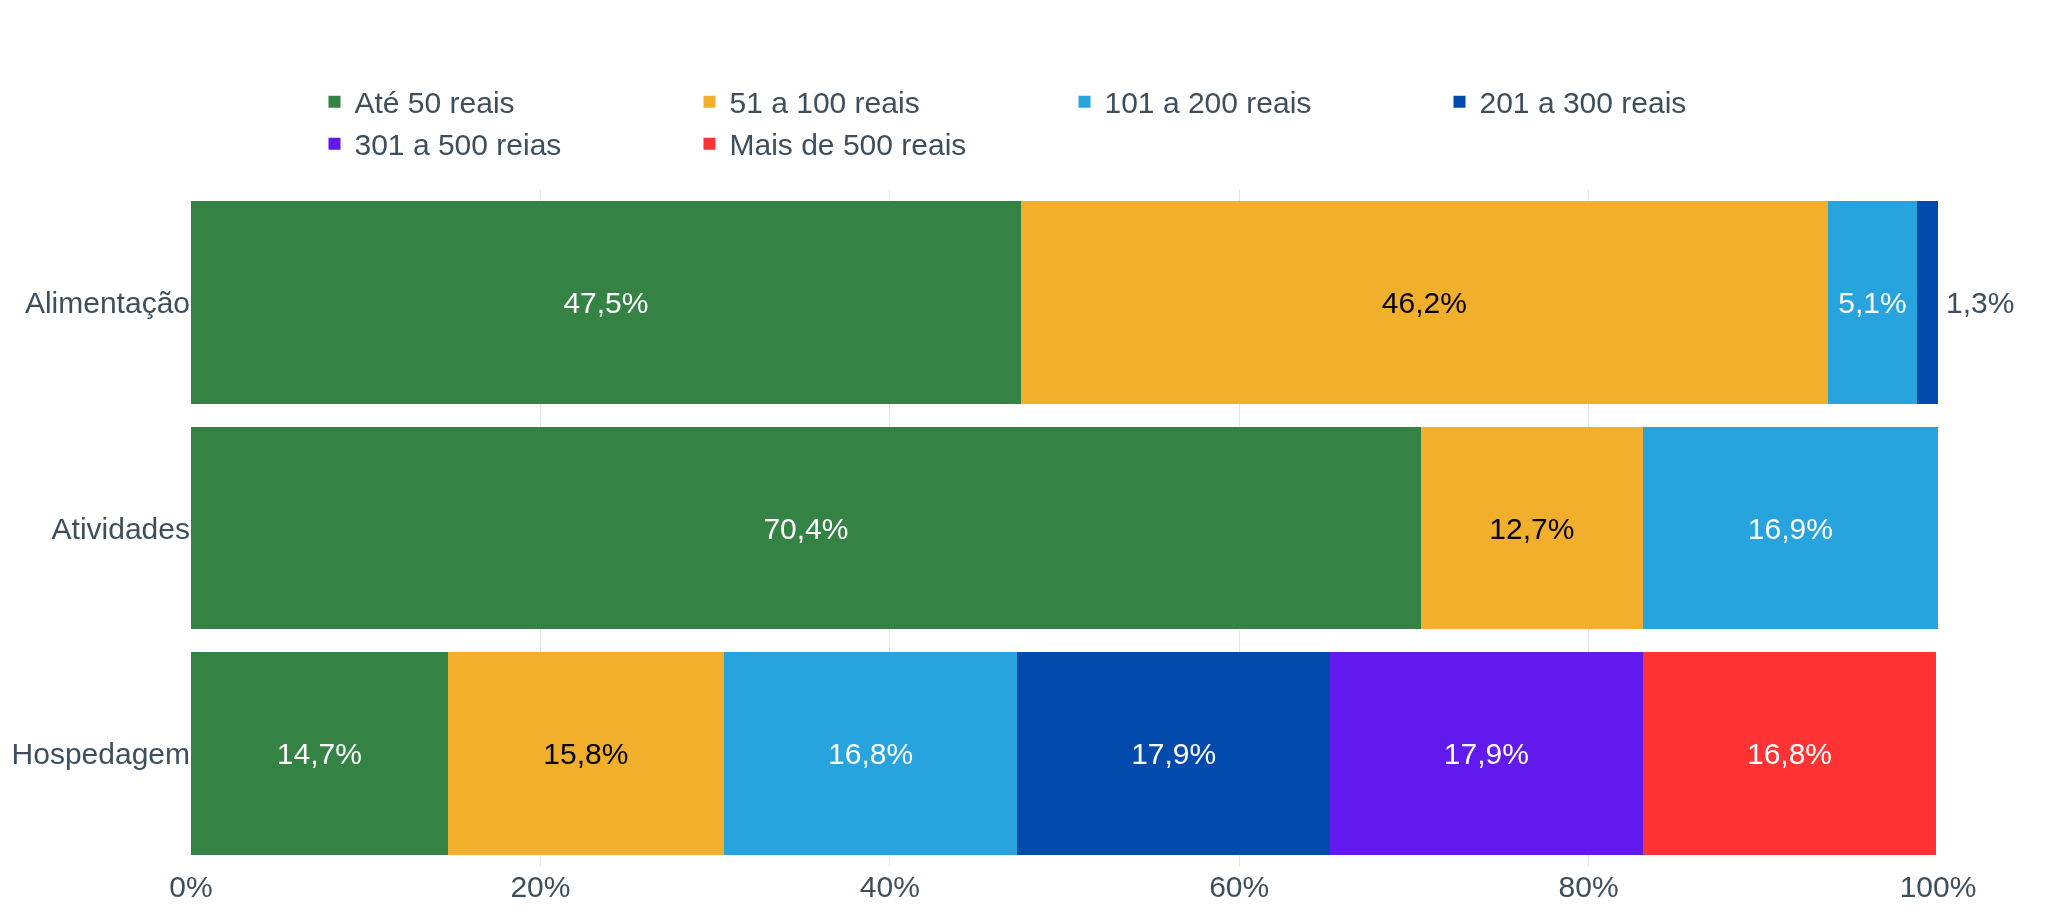 The image size is (2048, 915). I want to click on y-tick-label: Hospedagem, so click(100, 753).